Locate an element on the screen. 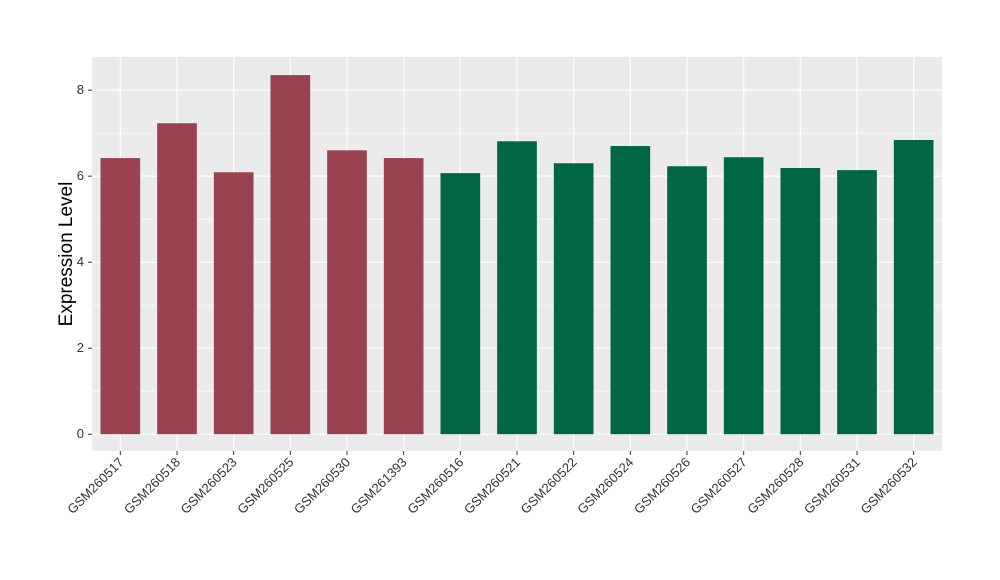  x-tick-label: GSM260523 is located at coordinates (209, 486).